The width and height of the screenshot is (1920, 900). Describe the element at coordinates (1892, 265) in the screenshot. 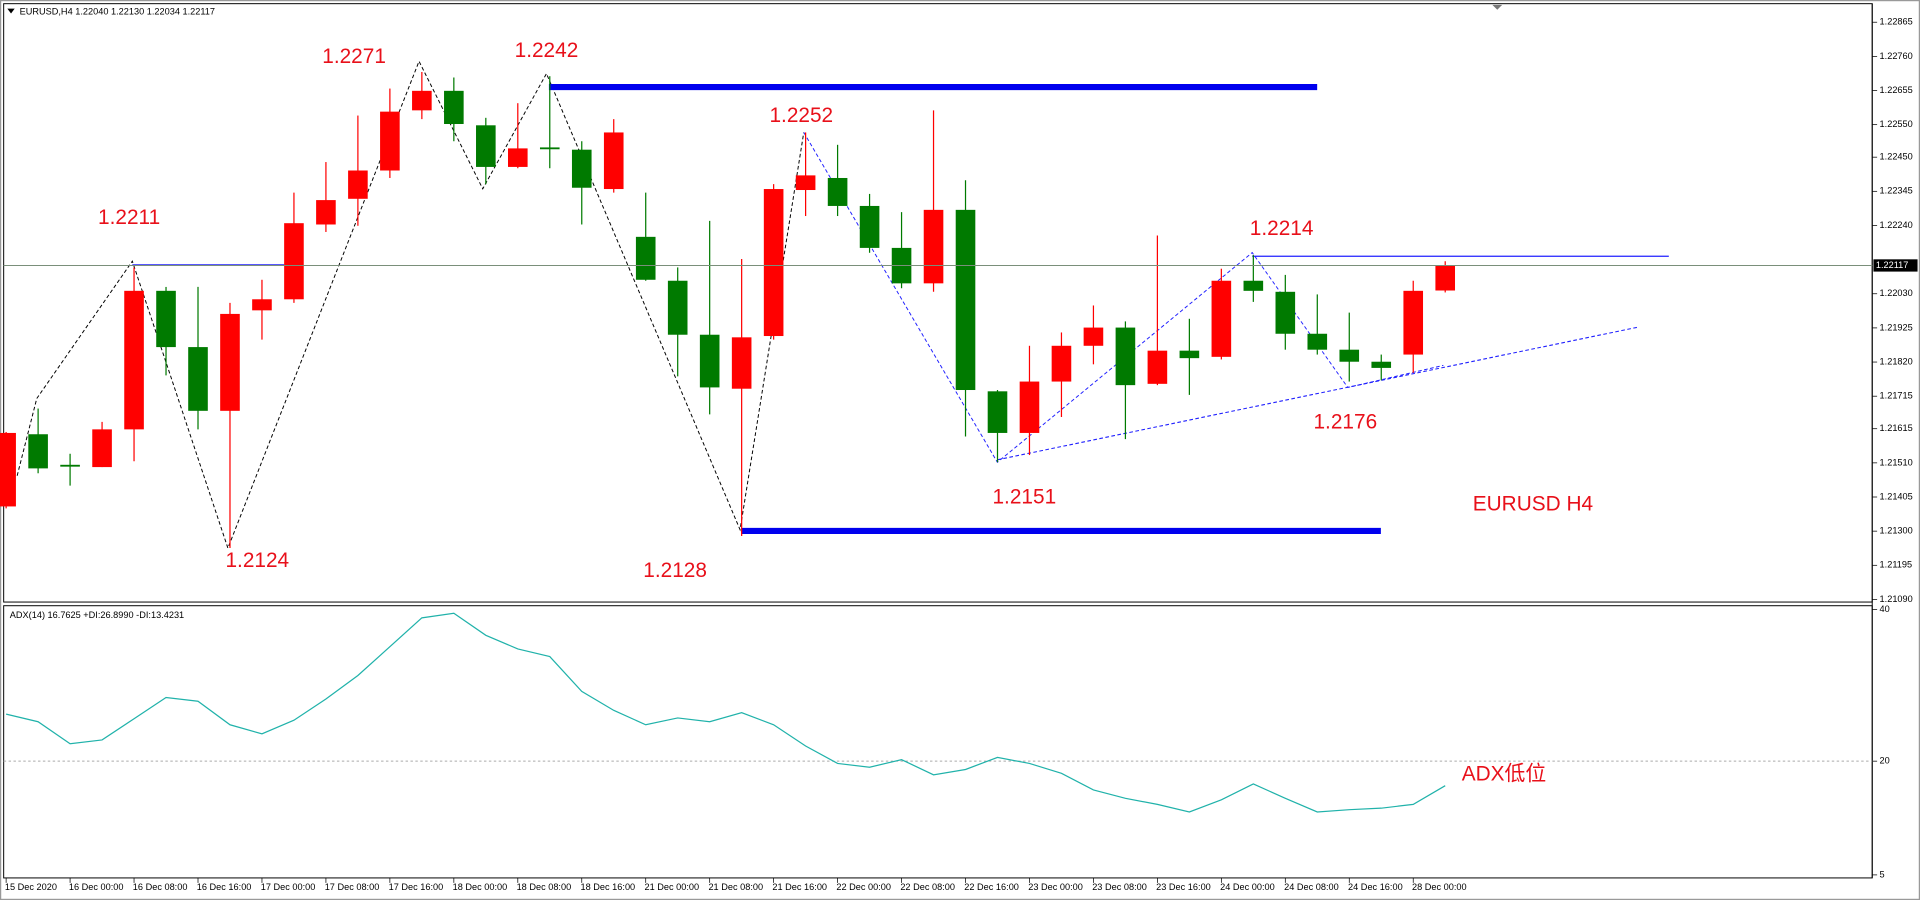

I see `current-price-label: 1.22117` at that location.